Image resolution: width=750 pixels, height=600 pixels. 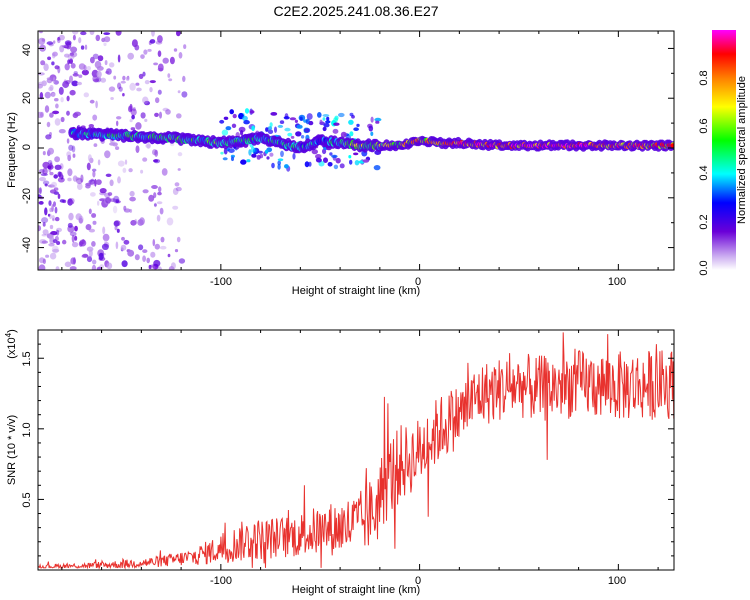 What do you see at coordinates (27, 50) in the screenshot?
I see `top-y-tick-label: 40` at bounding box center [27, 50].